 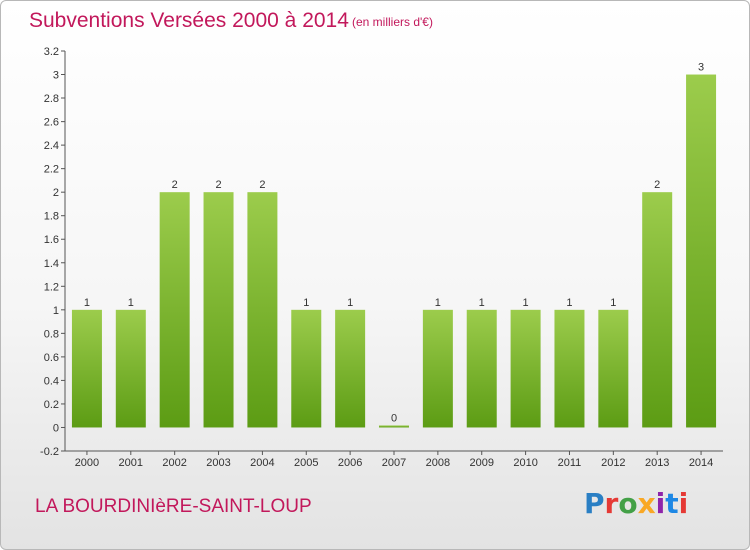 I want to click on y-tick-label: 1.8, so click(x=51, y=217).